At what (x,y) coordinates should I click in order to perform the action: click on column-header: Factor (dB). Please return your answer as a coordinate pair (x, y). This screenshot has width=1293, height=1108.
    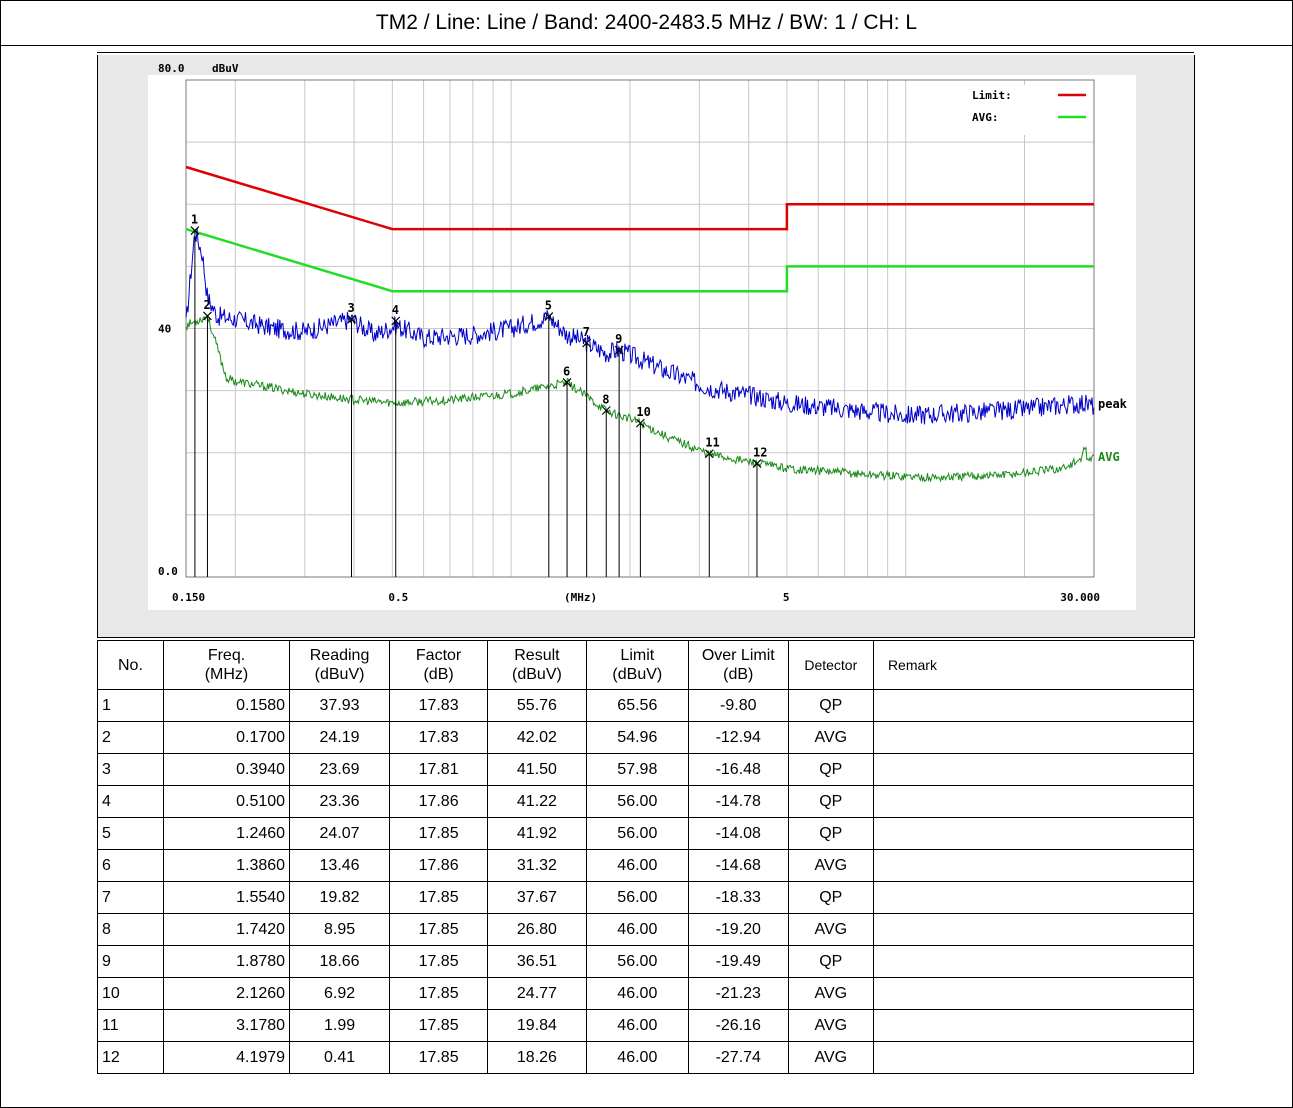
    Looking at the image, I should click on (439, 665).